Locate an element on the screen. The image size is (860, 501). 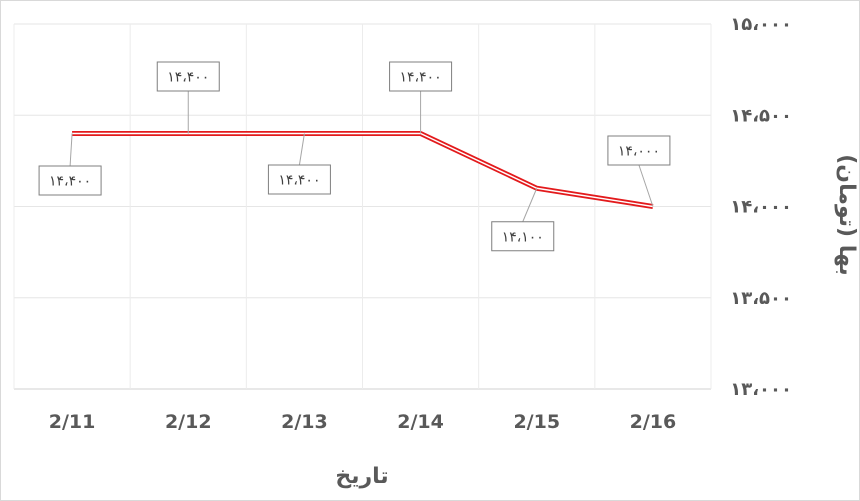
y-tick-label: ۱۳،۰۰۰ is located at coordinates (761, 389).